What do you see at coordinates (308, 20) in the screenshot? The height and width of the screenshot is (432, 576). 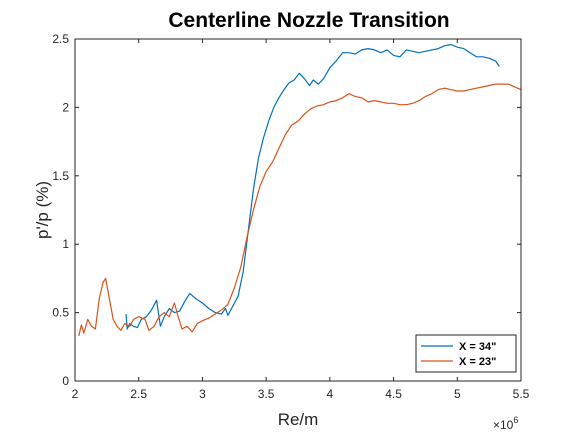 I see `chart-title: Centerline Nozzle Transition` at bounding box center [308, 20].